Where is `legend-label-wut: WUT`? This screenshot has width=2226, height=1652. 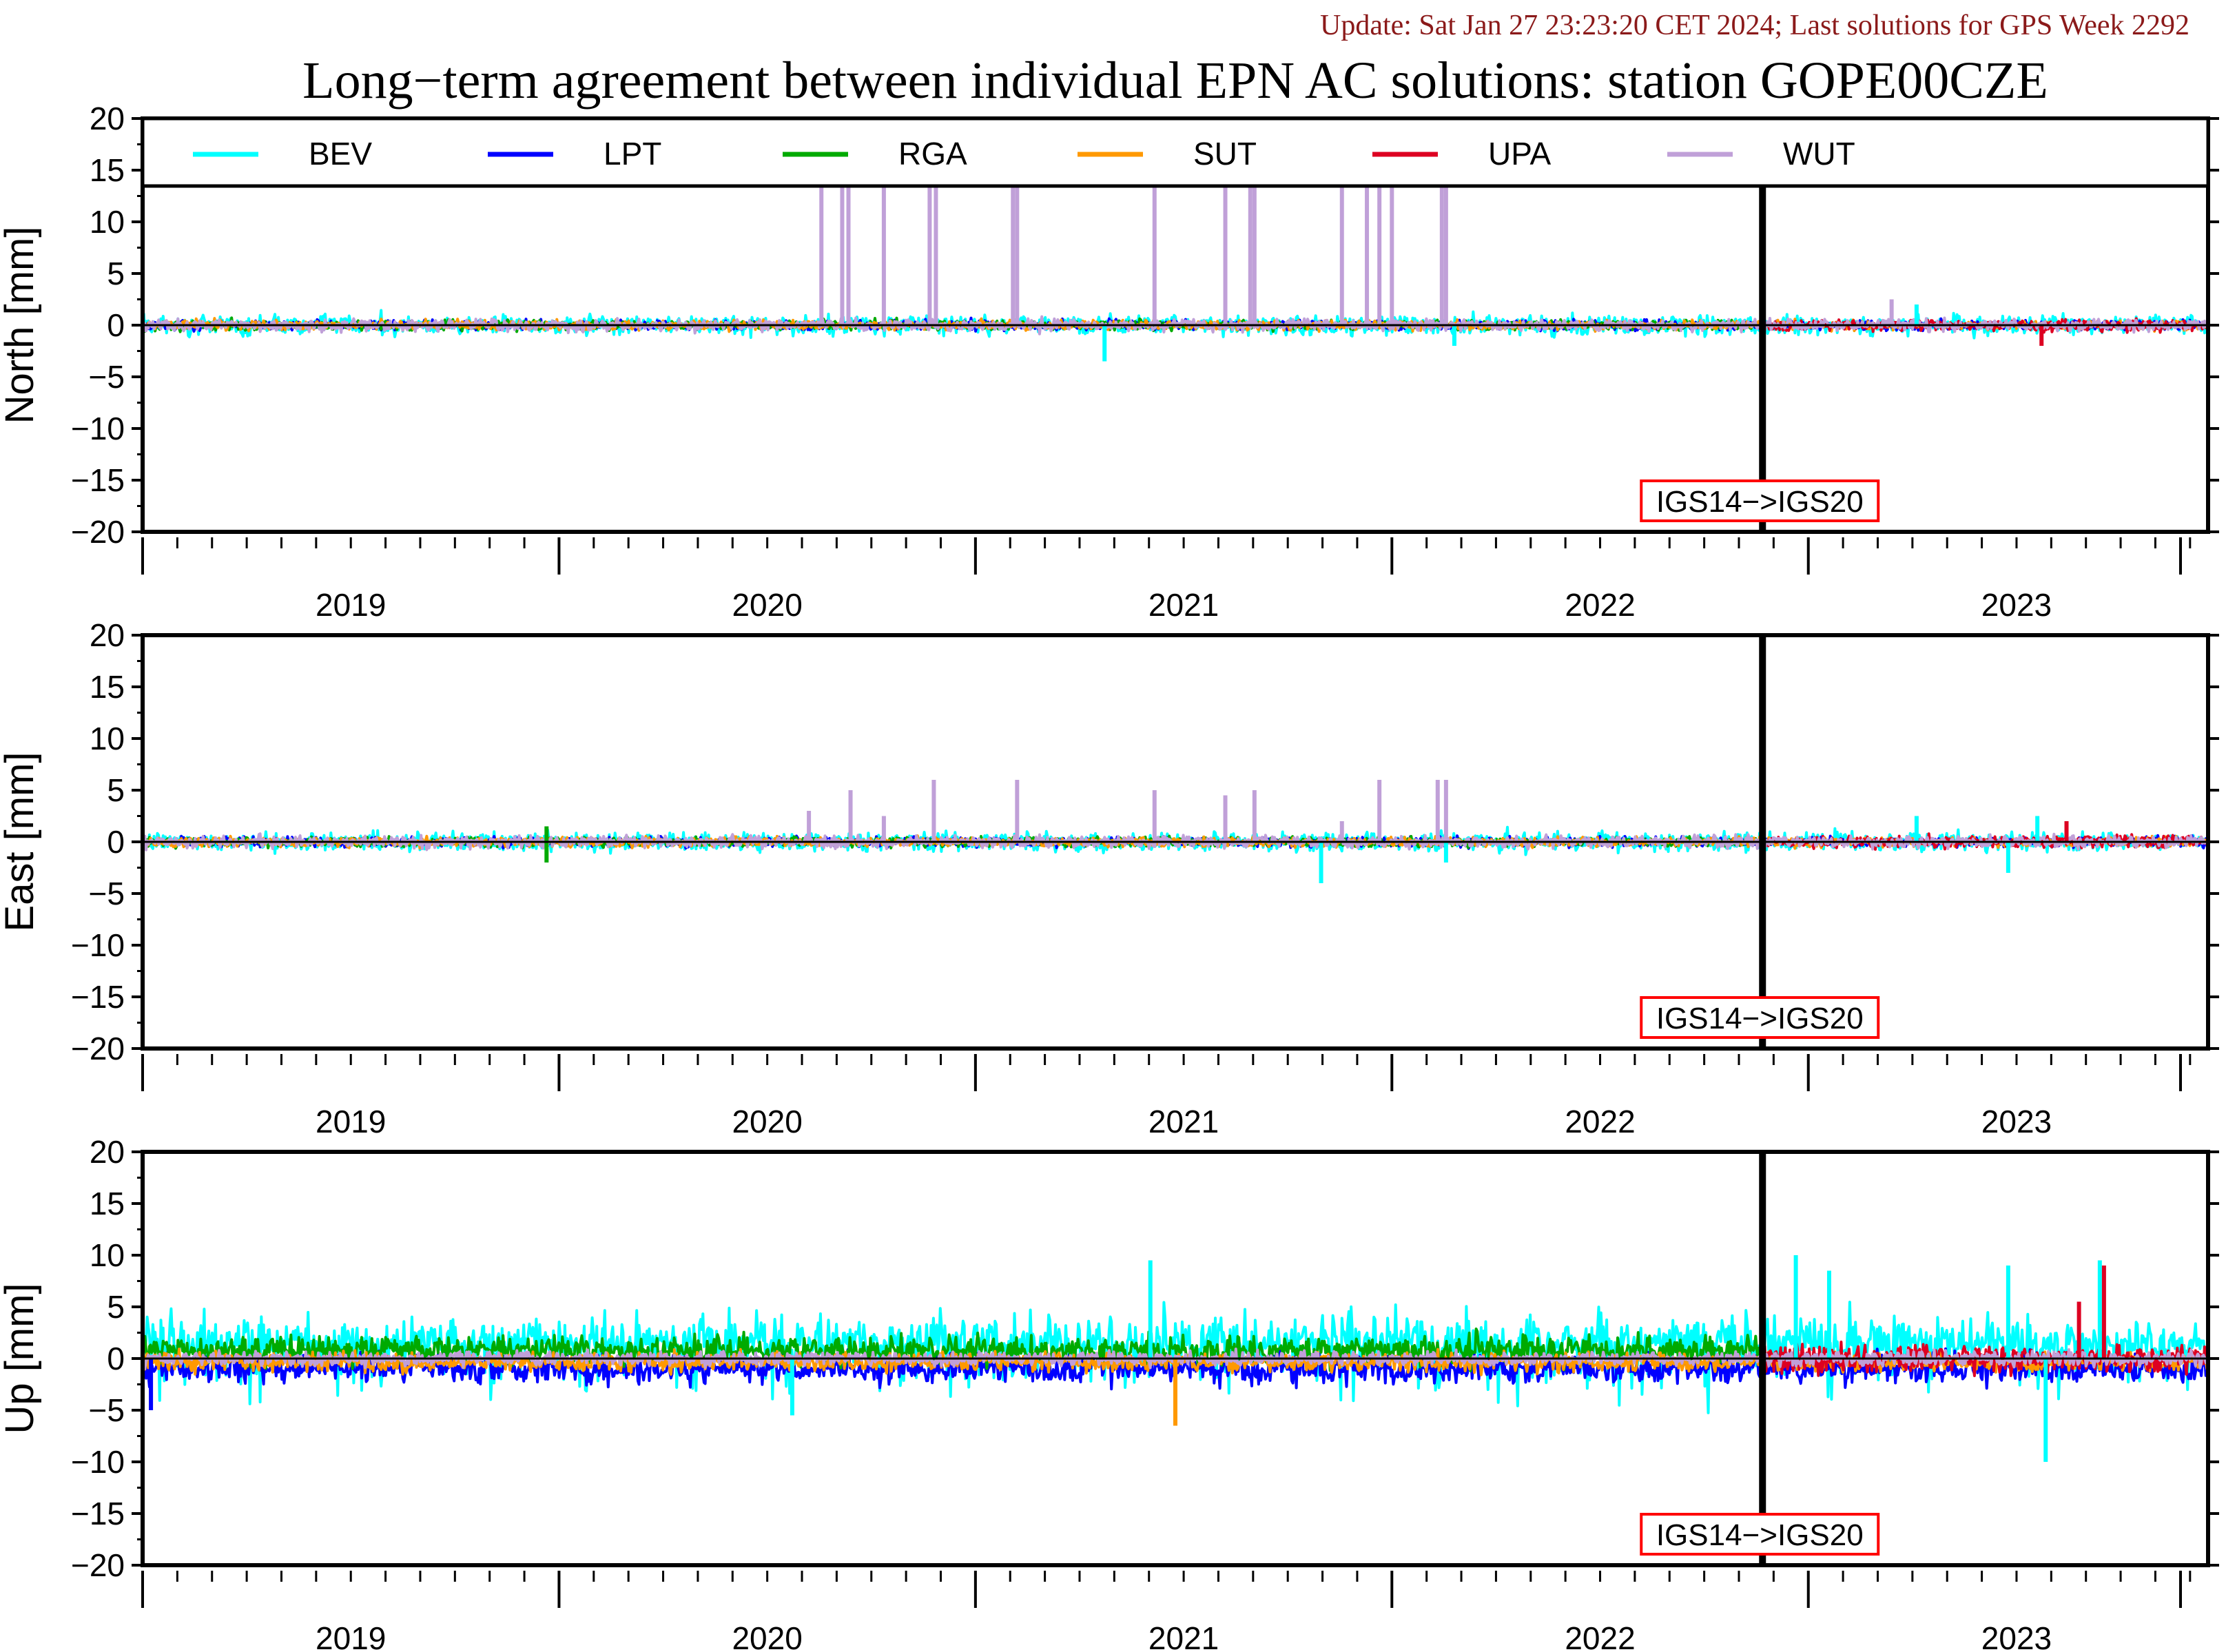 legend-label-wut: WUT is located at coordinates (1819, 154).